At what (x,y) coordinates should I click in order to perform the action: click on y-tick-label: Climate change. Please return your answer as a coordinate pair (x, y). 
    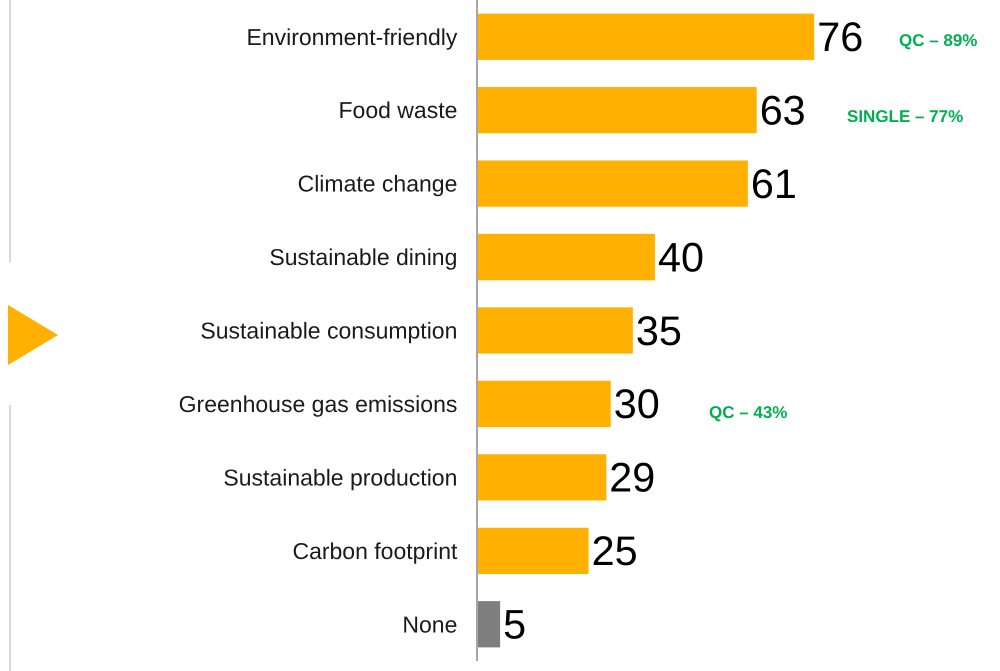
    Looking at the image, I should click on (378, 183).